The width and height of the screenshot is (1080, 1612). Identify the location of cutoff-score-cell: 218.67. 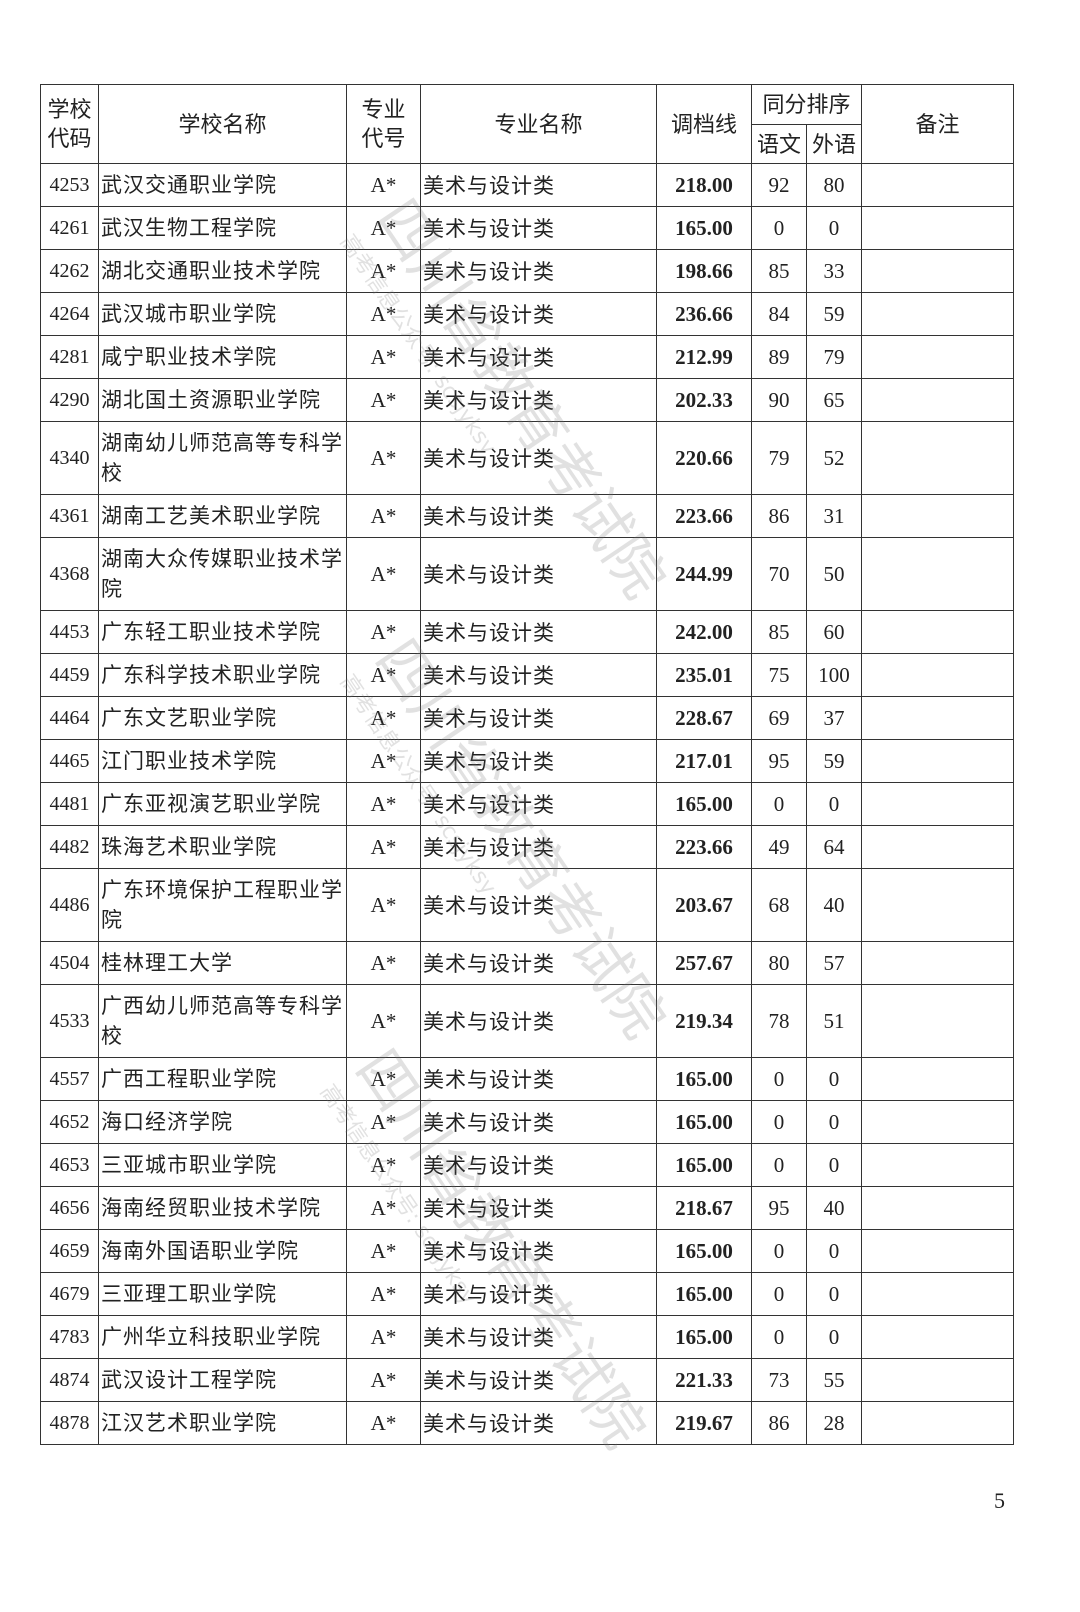
(704, 1208).